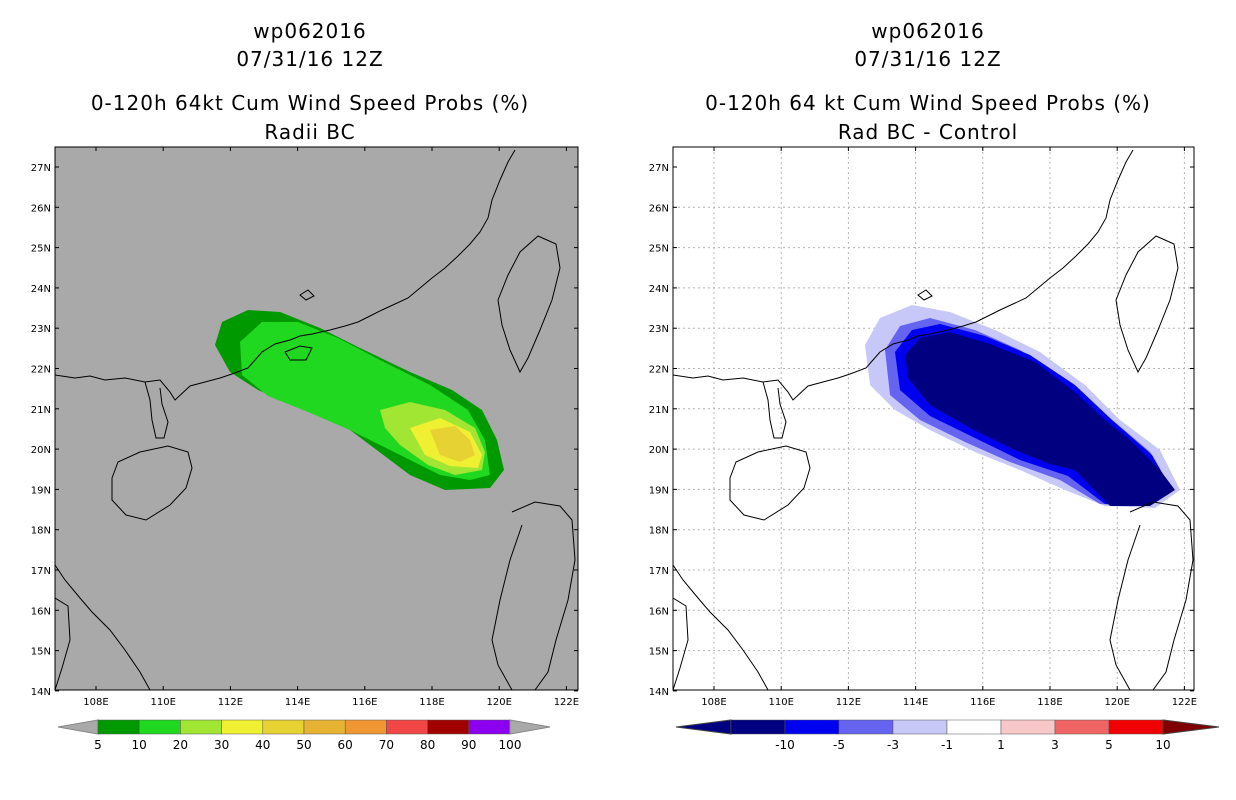 This screenshot has width=1236, height=800. Describe the element at coordinates (839, 745) in the screenshot. I see `colorbar-label: -5` at that location.